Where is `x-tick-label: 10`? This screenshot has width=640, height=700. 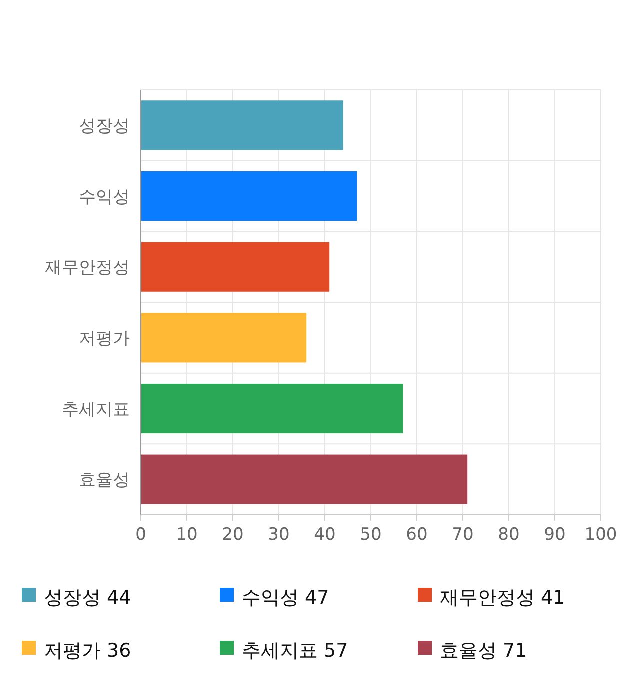
x-tick-label: 10 is located at coordinates (187, 535).